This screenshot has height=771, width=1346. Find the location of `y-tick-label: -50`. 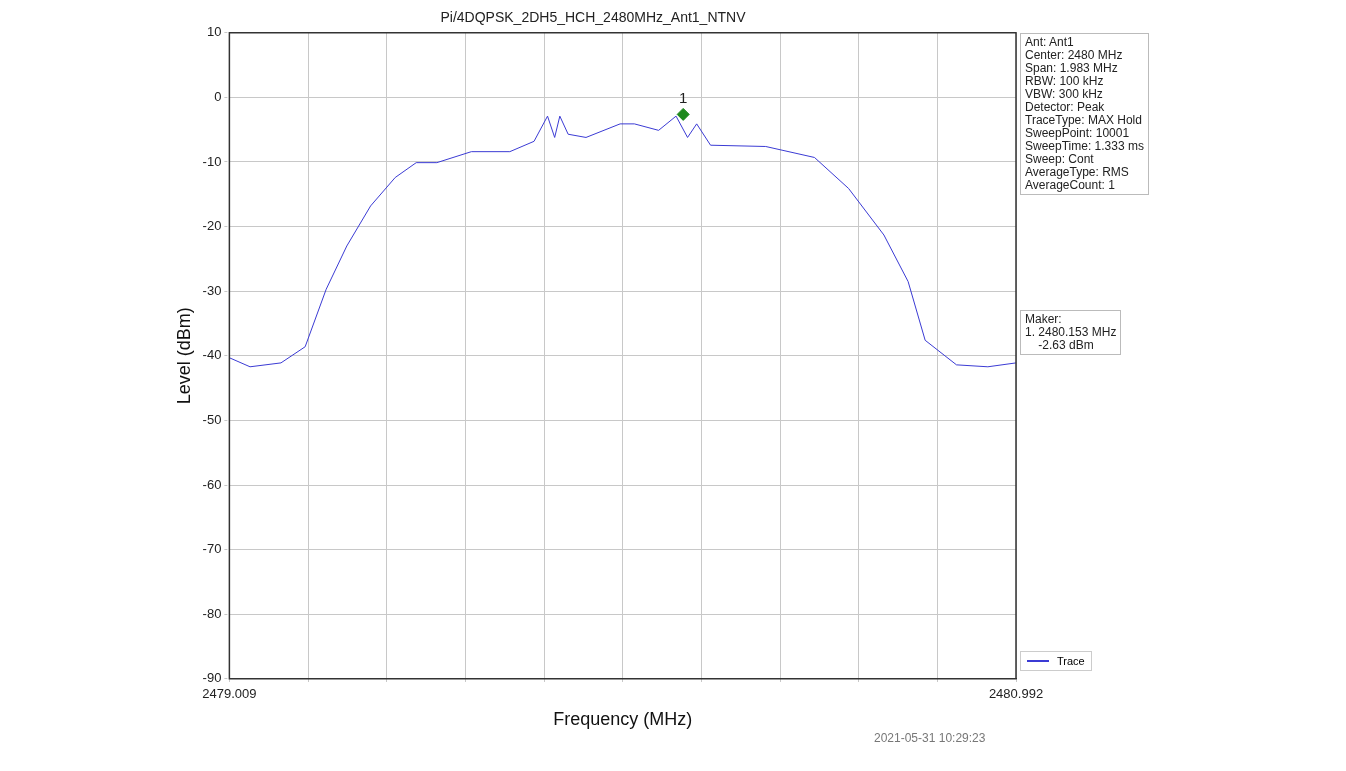

y-tick-label: -50 is located at coordinates (212, 419).